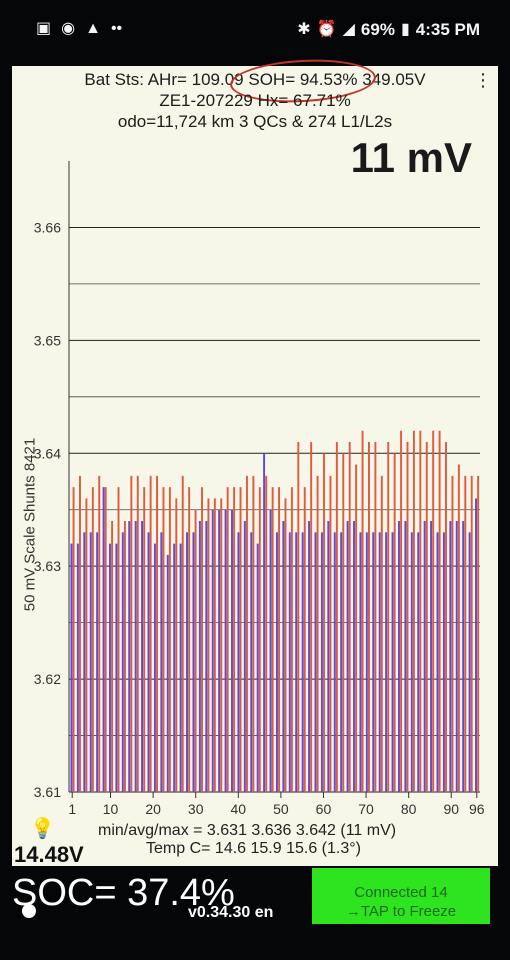 This screenshot has height=960, width=510. What do you see at coordinates (401, 892) in the screenshot?
I see `connect-status-label: Connected 14` at bounding box center [401, 892].